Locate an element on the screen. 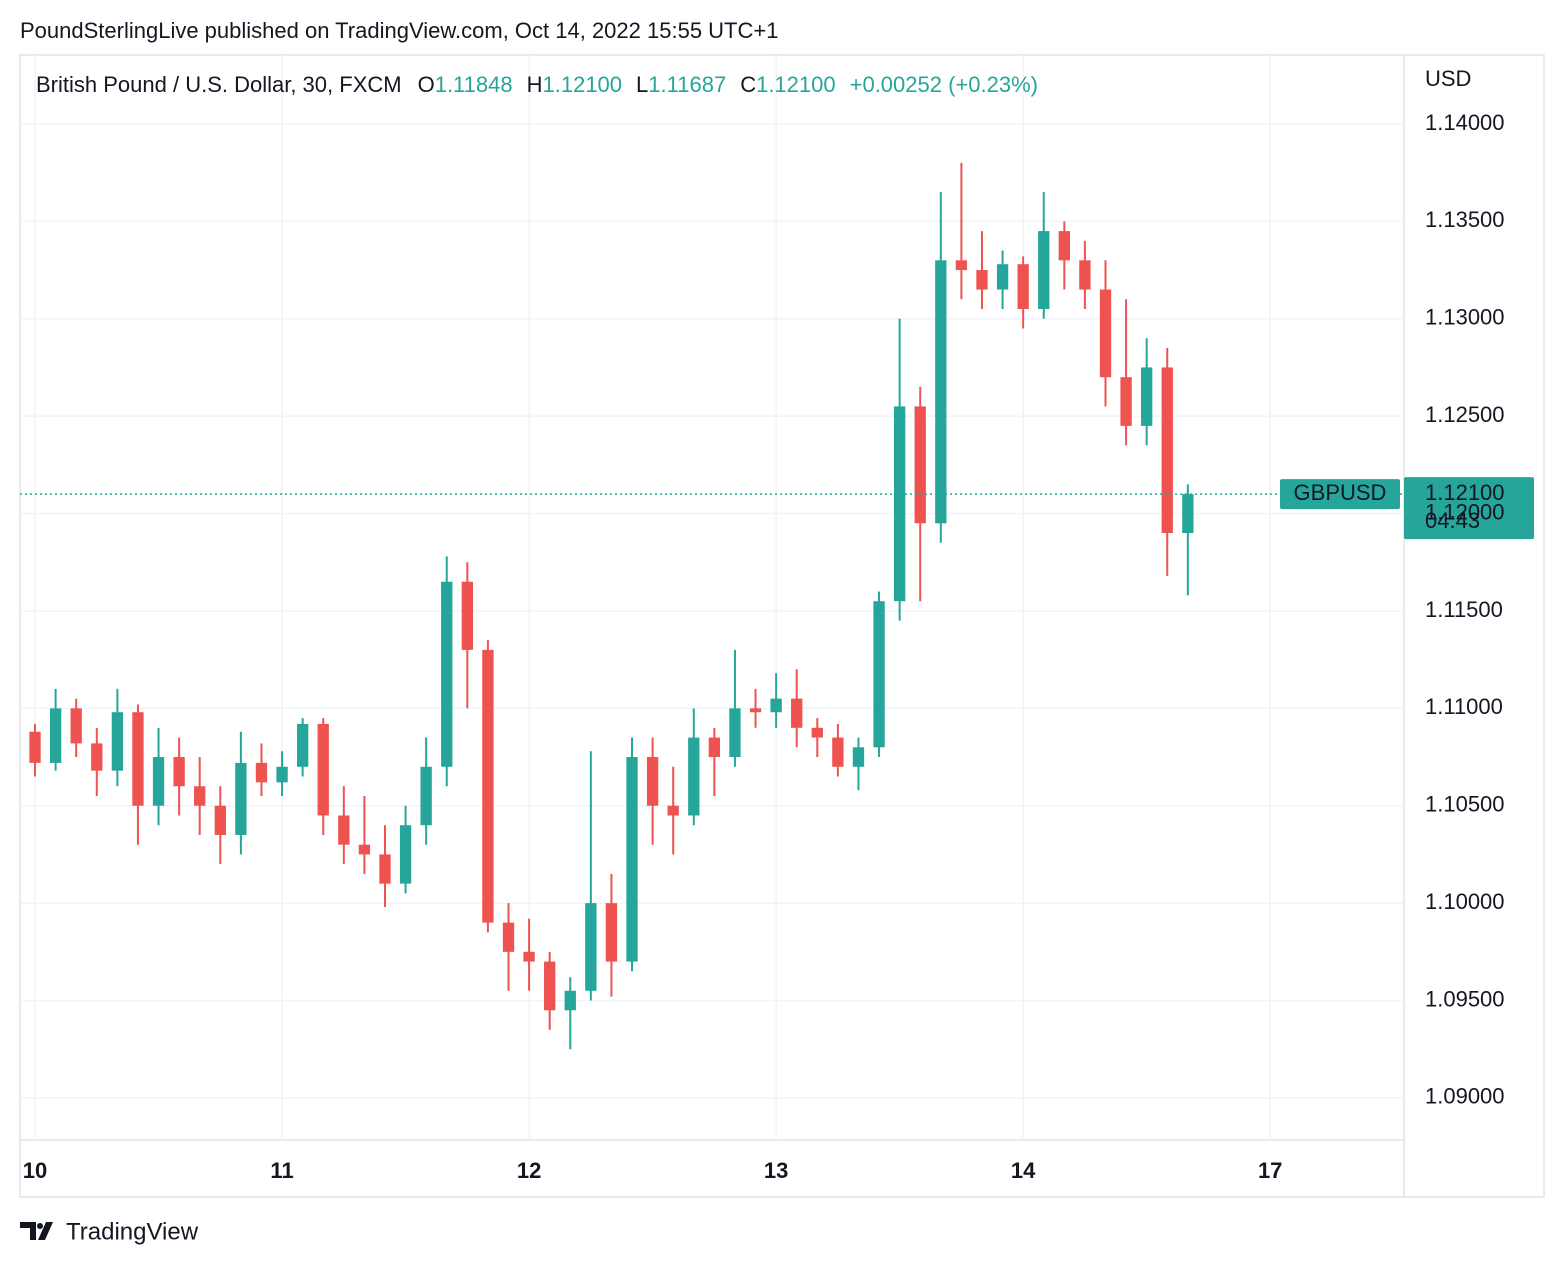 The width and height of the screenshot is (1564, 1268). ohlc-key: C is located at coordinates (748, 84).